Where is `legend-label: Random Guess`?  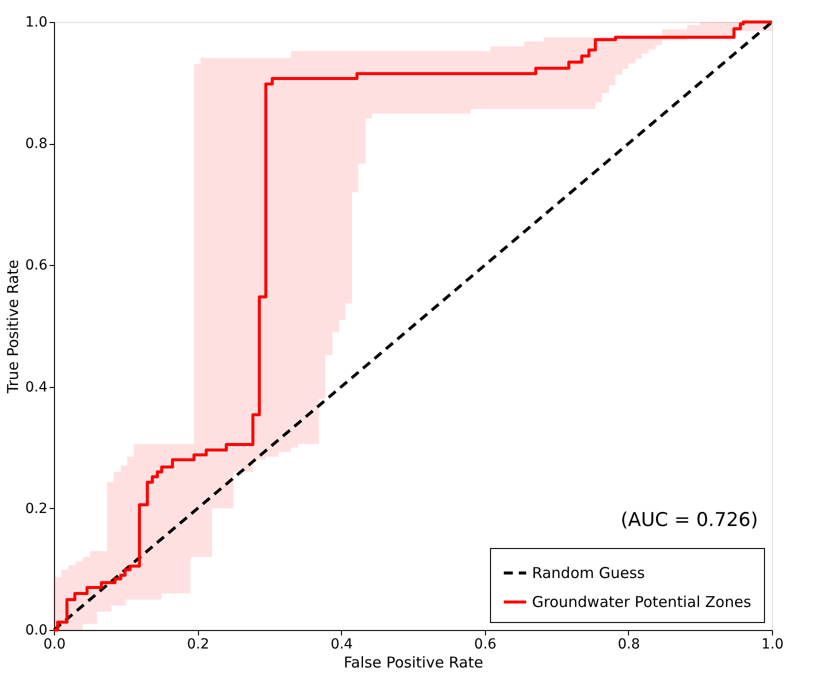
legend-label: Random Guess is located at coordinates (589, 573).